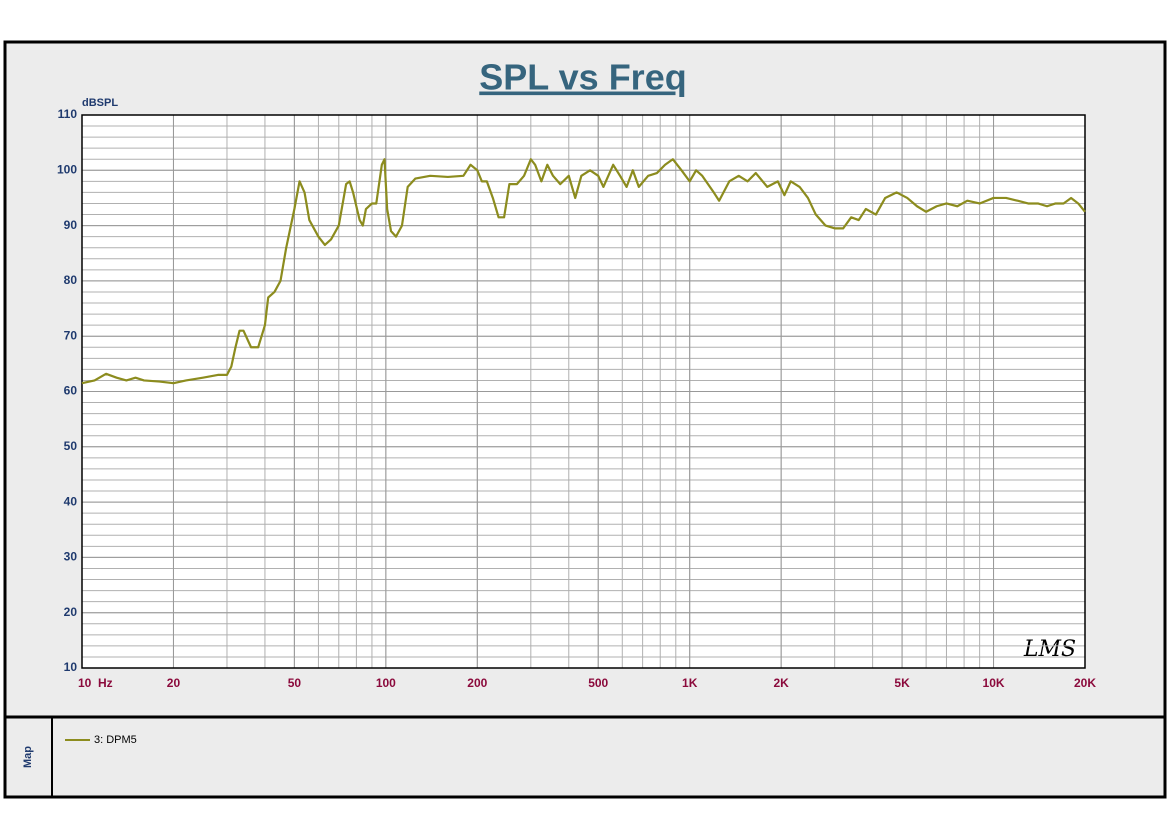 The width and height of the screenshot is (1170, 814). What do you see at coordinates (71, 612) in the screenshot?
I see `y-tick-label: 20` at bounding box center [71, 612].